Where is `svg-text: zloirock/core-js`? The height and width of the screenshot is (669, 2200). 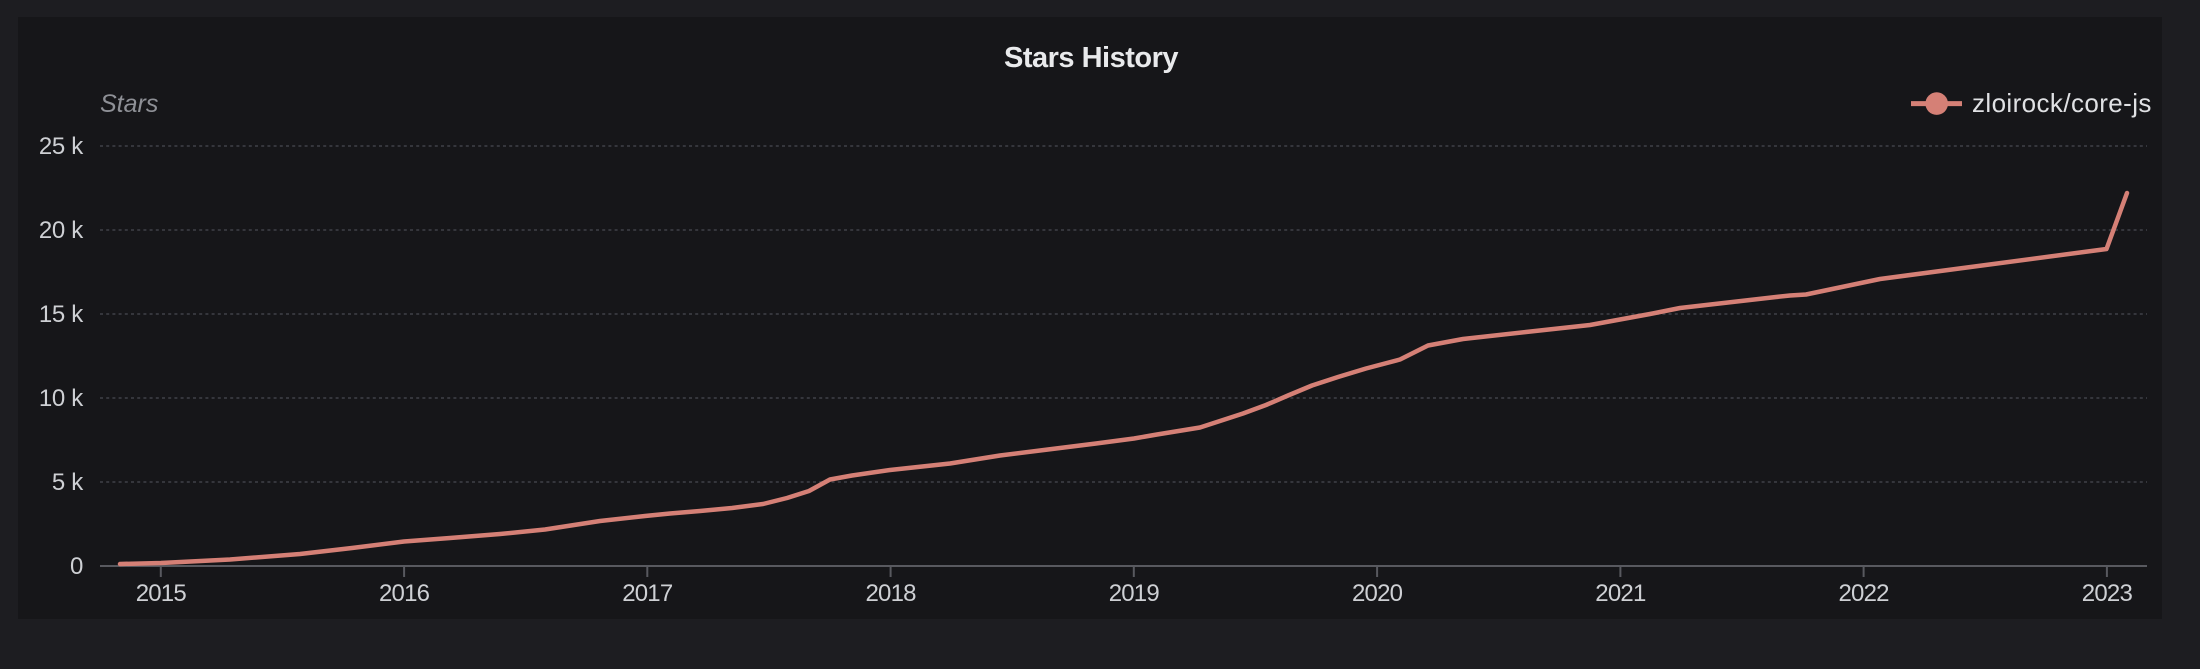 svg-text: zloirock/core-js is located at coordinates (2062, 103).